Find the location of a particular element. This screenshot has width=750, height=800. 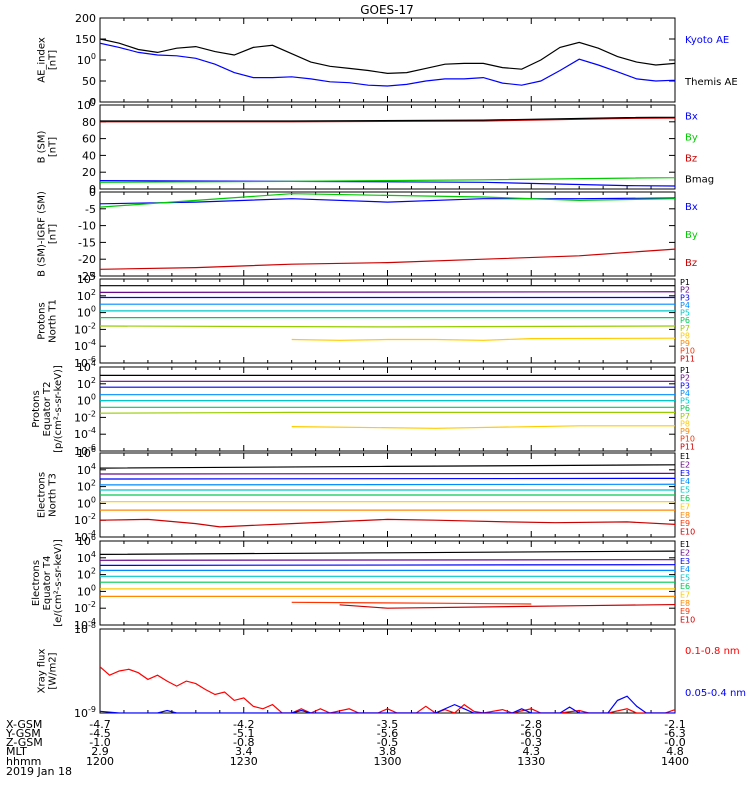

legend-electrons_t4-e9: E9 is located at coordinates (685, 611).